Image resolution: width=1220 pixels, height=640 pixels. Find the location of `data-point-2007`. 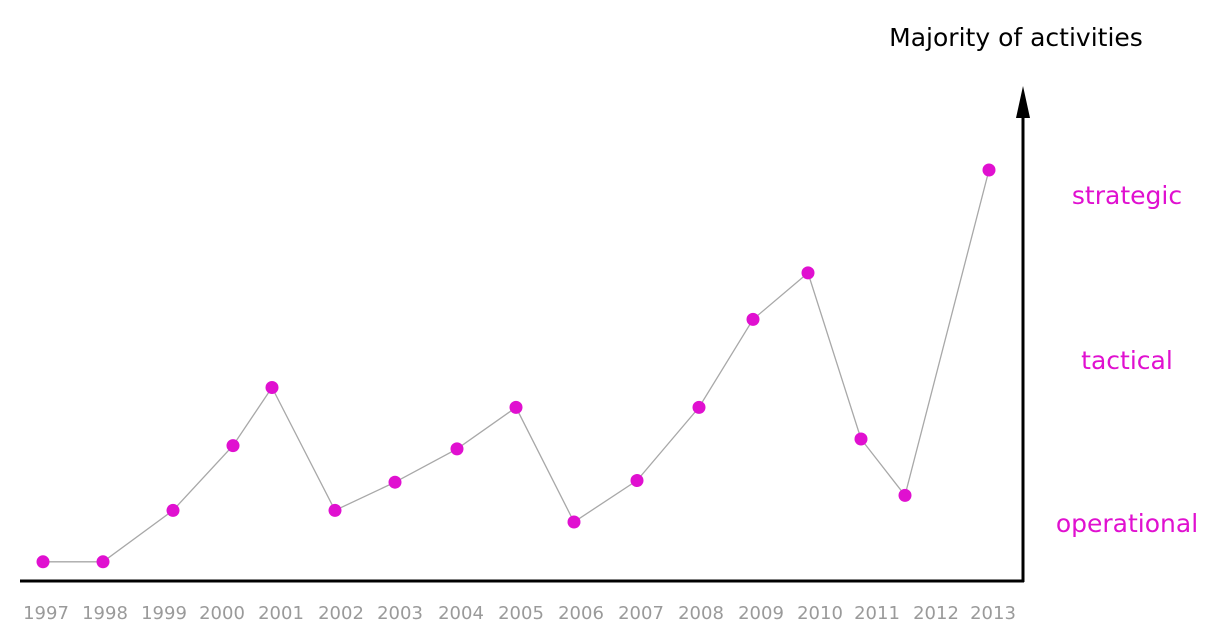

data-point-2007 is located at coordinates (637, 480).